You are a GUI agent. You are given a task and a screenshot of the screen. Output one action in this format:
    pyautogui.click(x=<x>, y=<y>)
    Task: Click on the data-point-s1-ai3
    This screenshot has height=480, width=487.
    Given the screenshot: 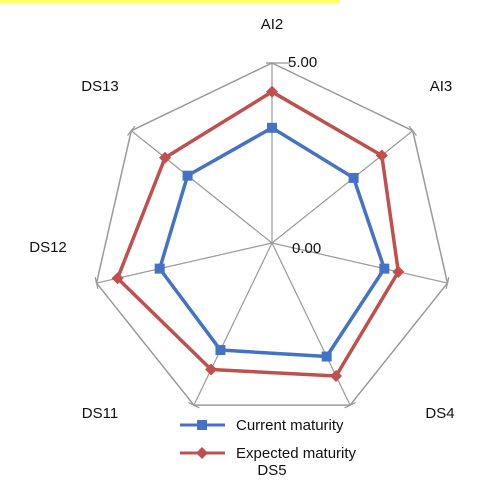 What is the action you would take?
    pyautogui.click(x=381, y=155)
    